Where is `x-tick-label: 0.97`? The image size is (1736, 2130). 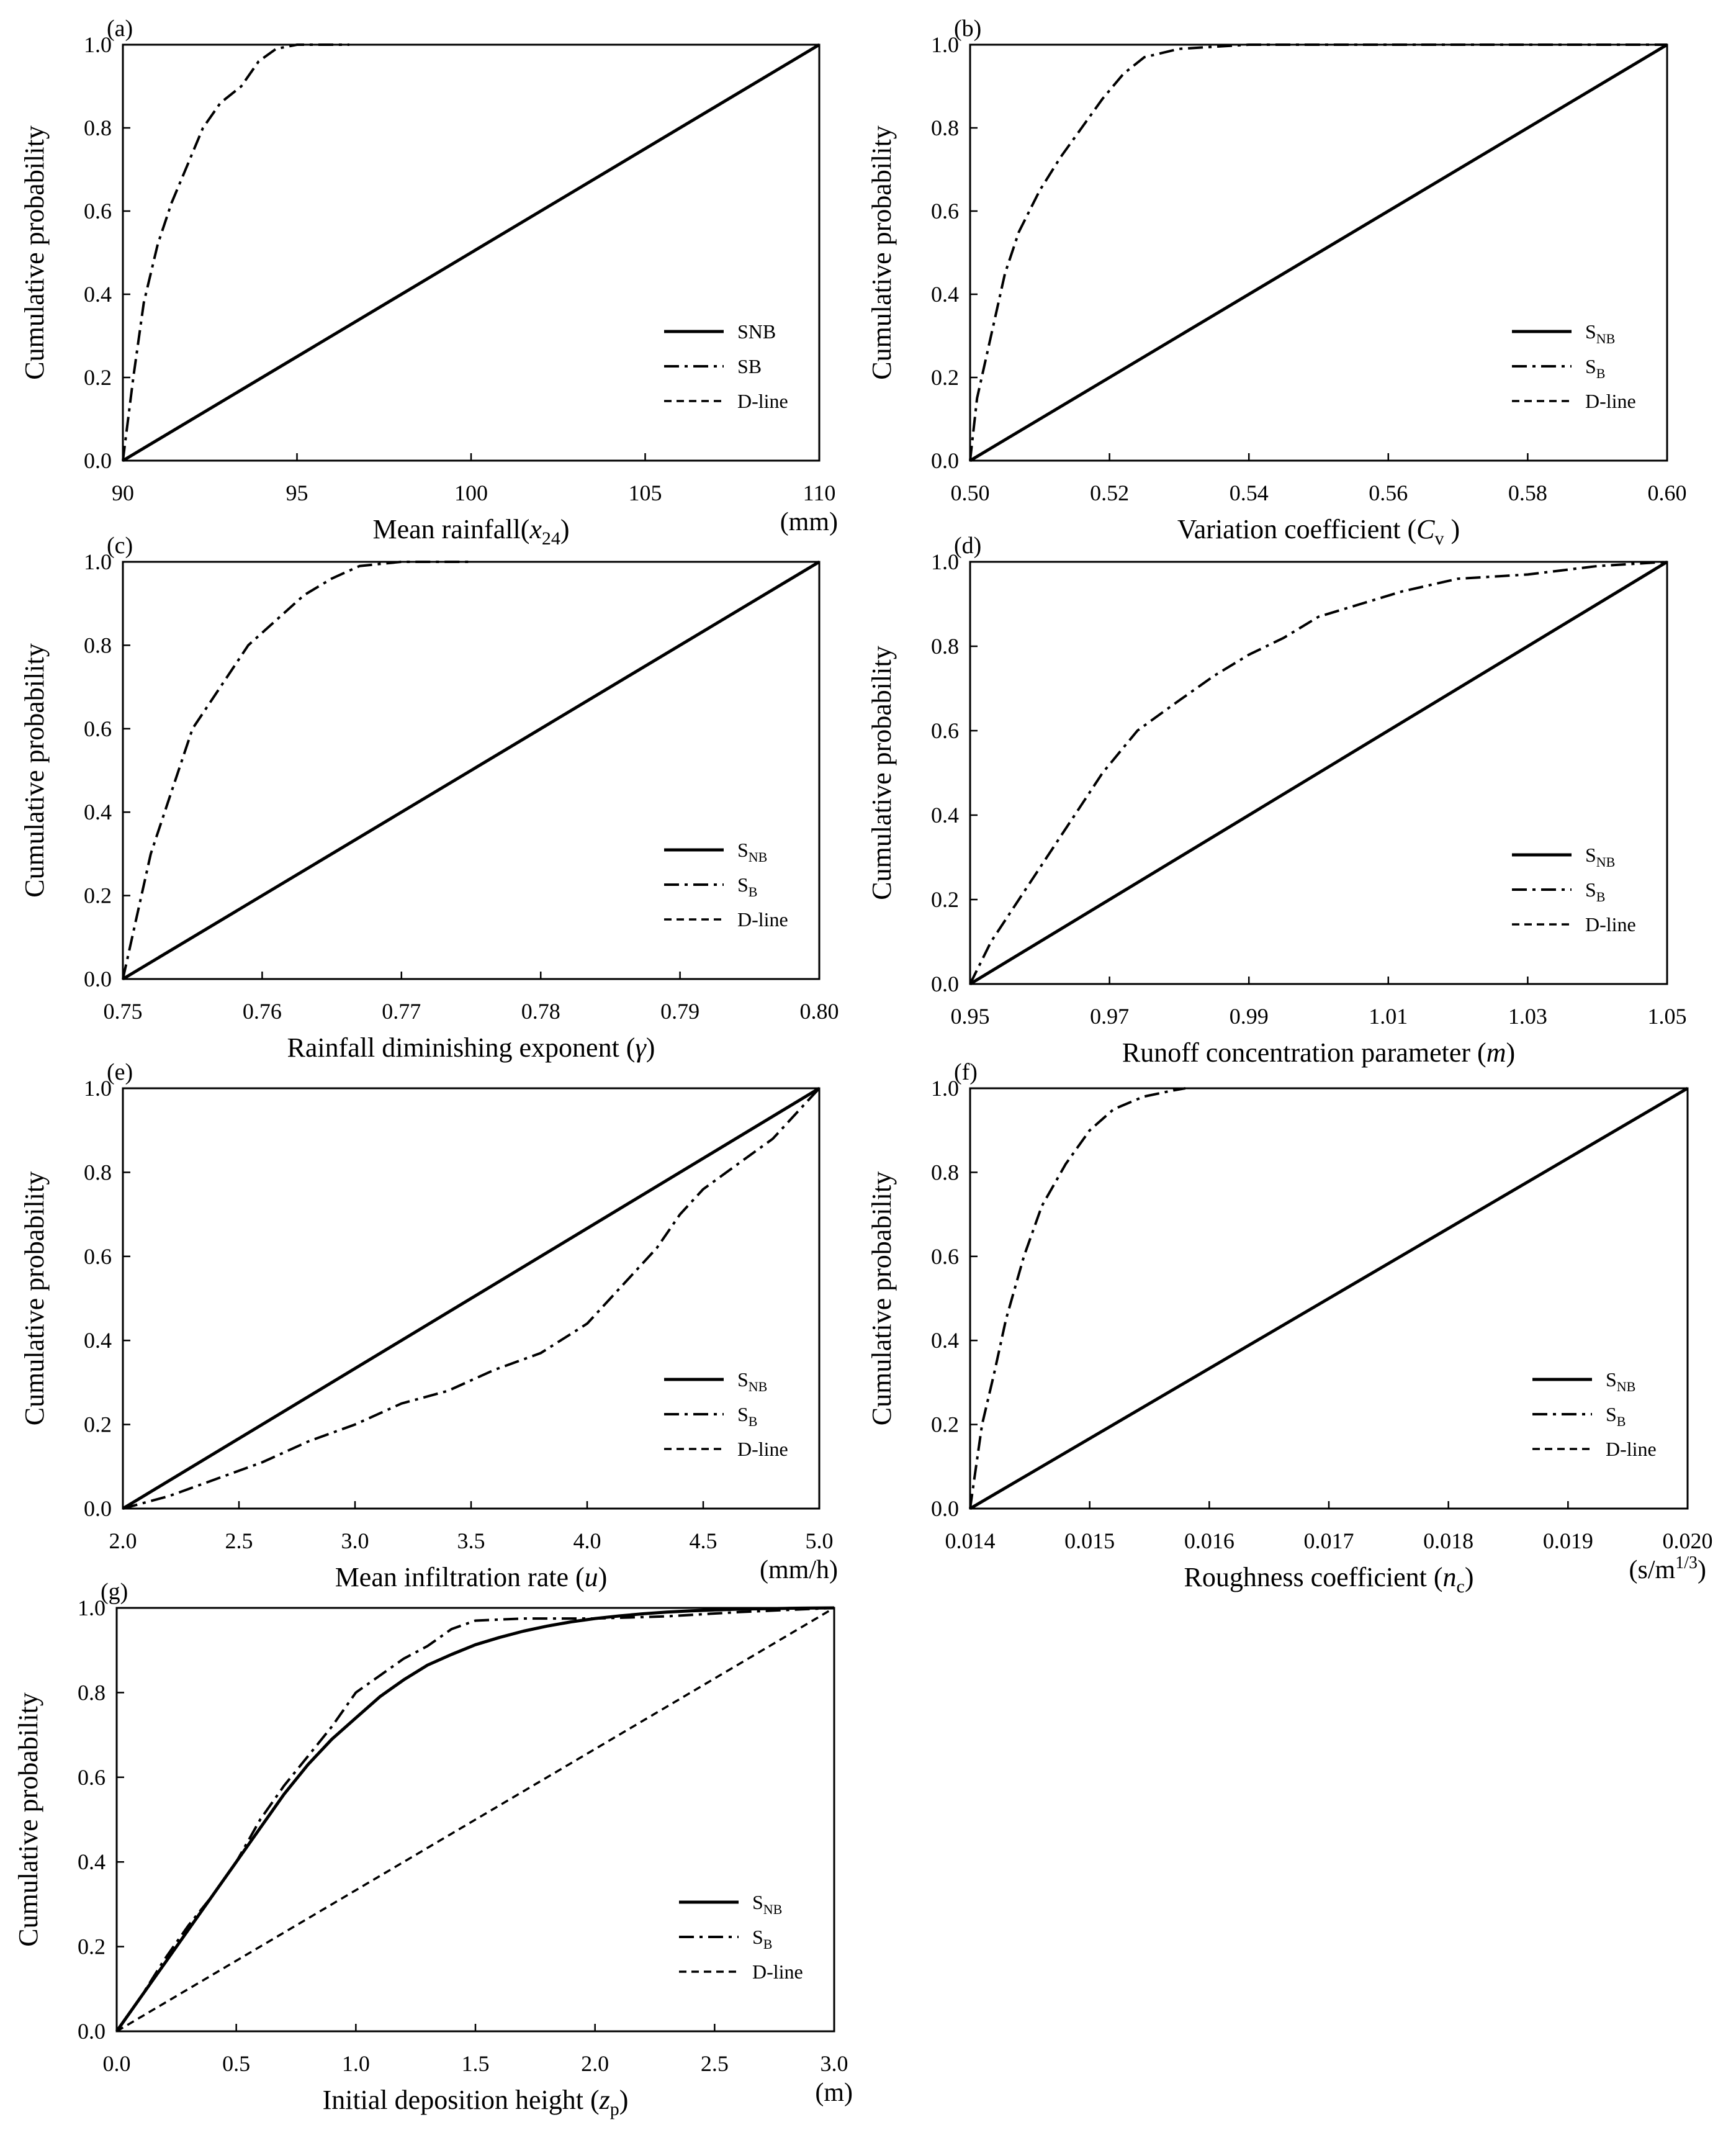
x-tick-label: 0.97 is located at coordinates (1109, 1017).